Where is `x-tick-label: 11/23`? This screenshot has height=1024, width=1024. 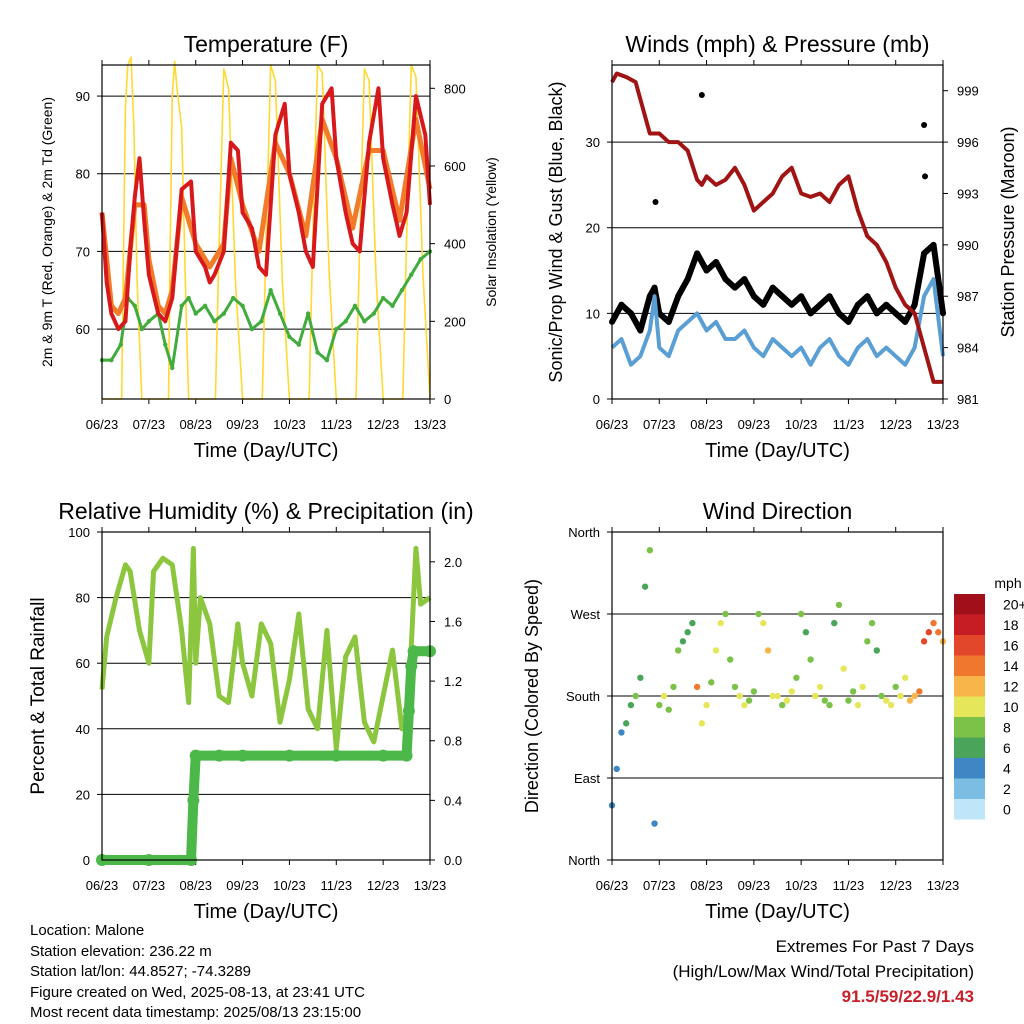
x-tick-label: 11/23 is located at coordinates (336, 885).